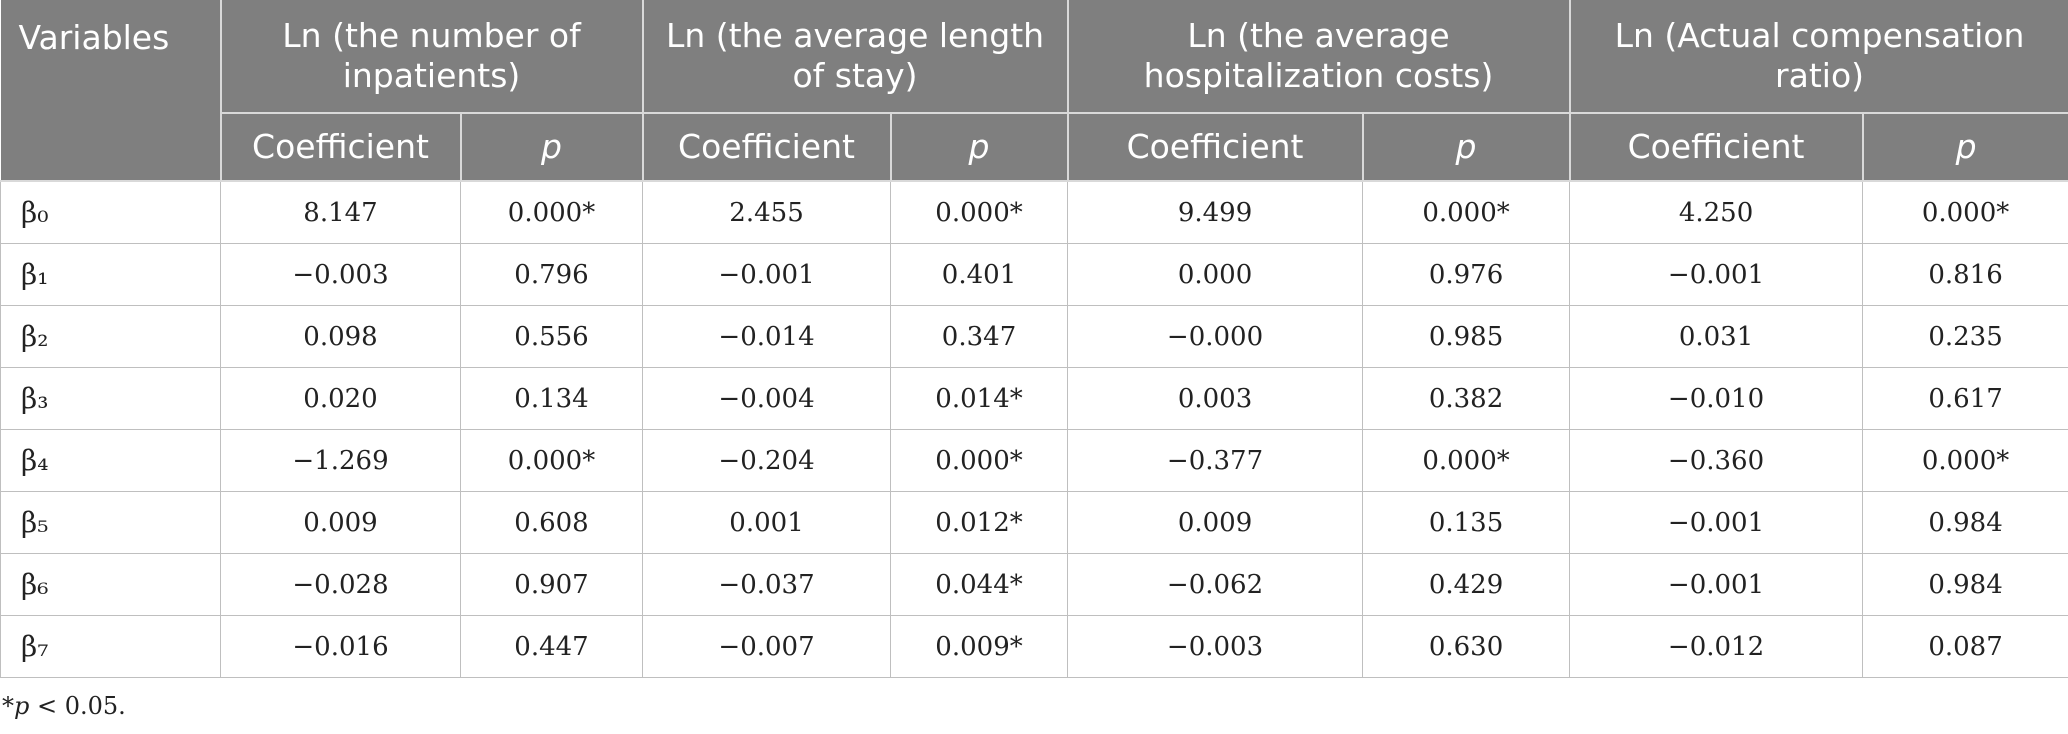 This screenshot has width=2068, height=734. What do you see at coordinates (1716, 212) in the screenshot?
I see `coefficient-cell: 4.250` at bounding box center [1716, 212].